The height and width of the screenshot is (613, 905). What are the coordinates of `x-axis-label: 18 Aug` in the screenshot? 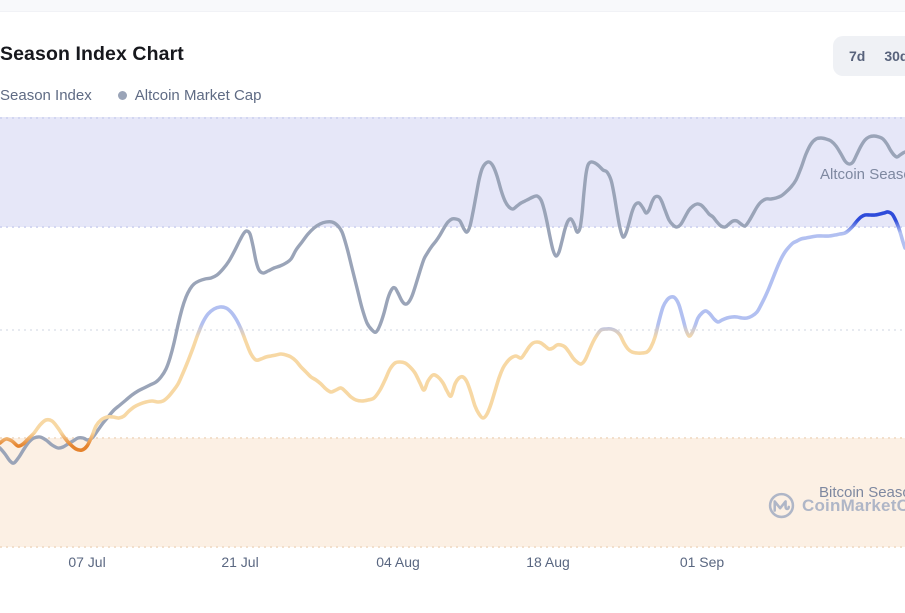 It's located at (548, 562).